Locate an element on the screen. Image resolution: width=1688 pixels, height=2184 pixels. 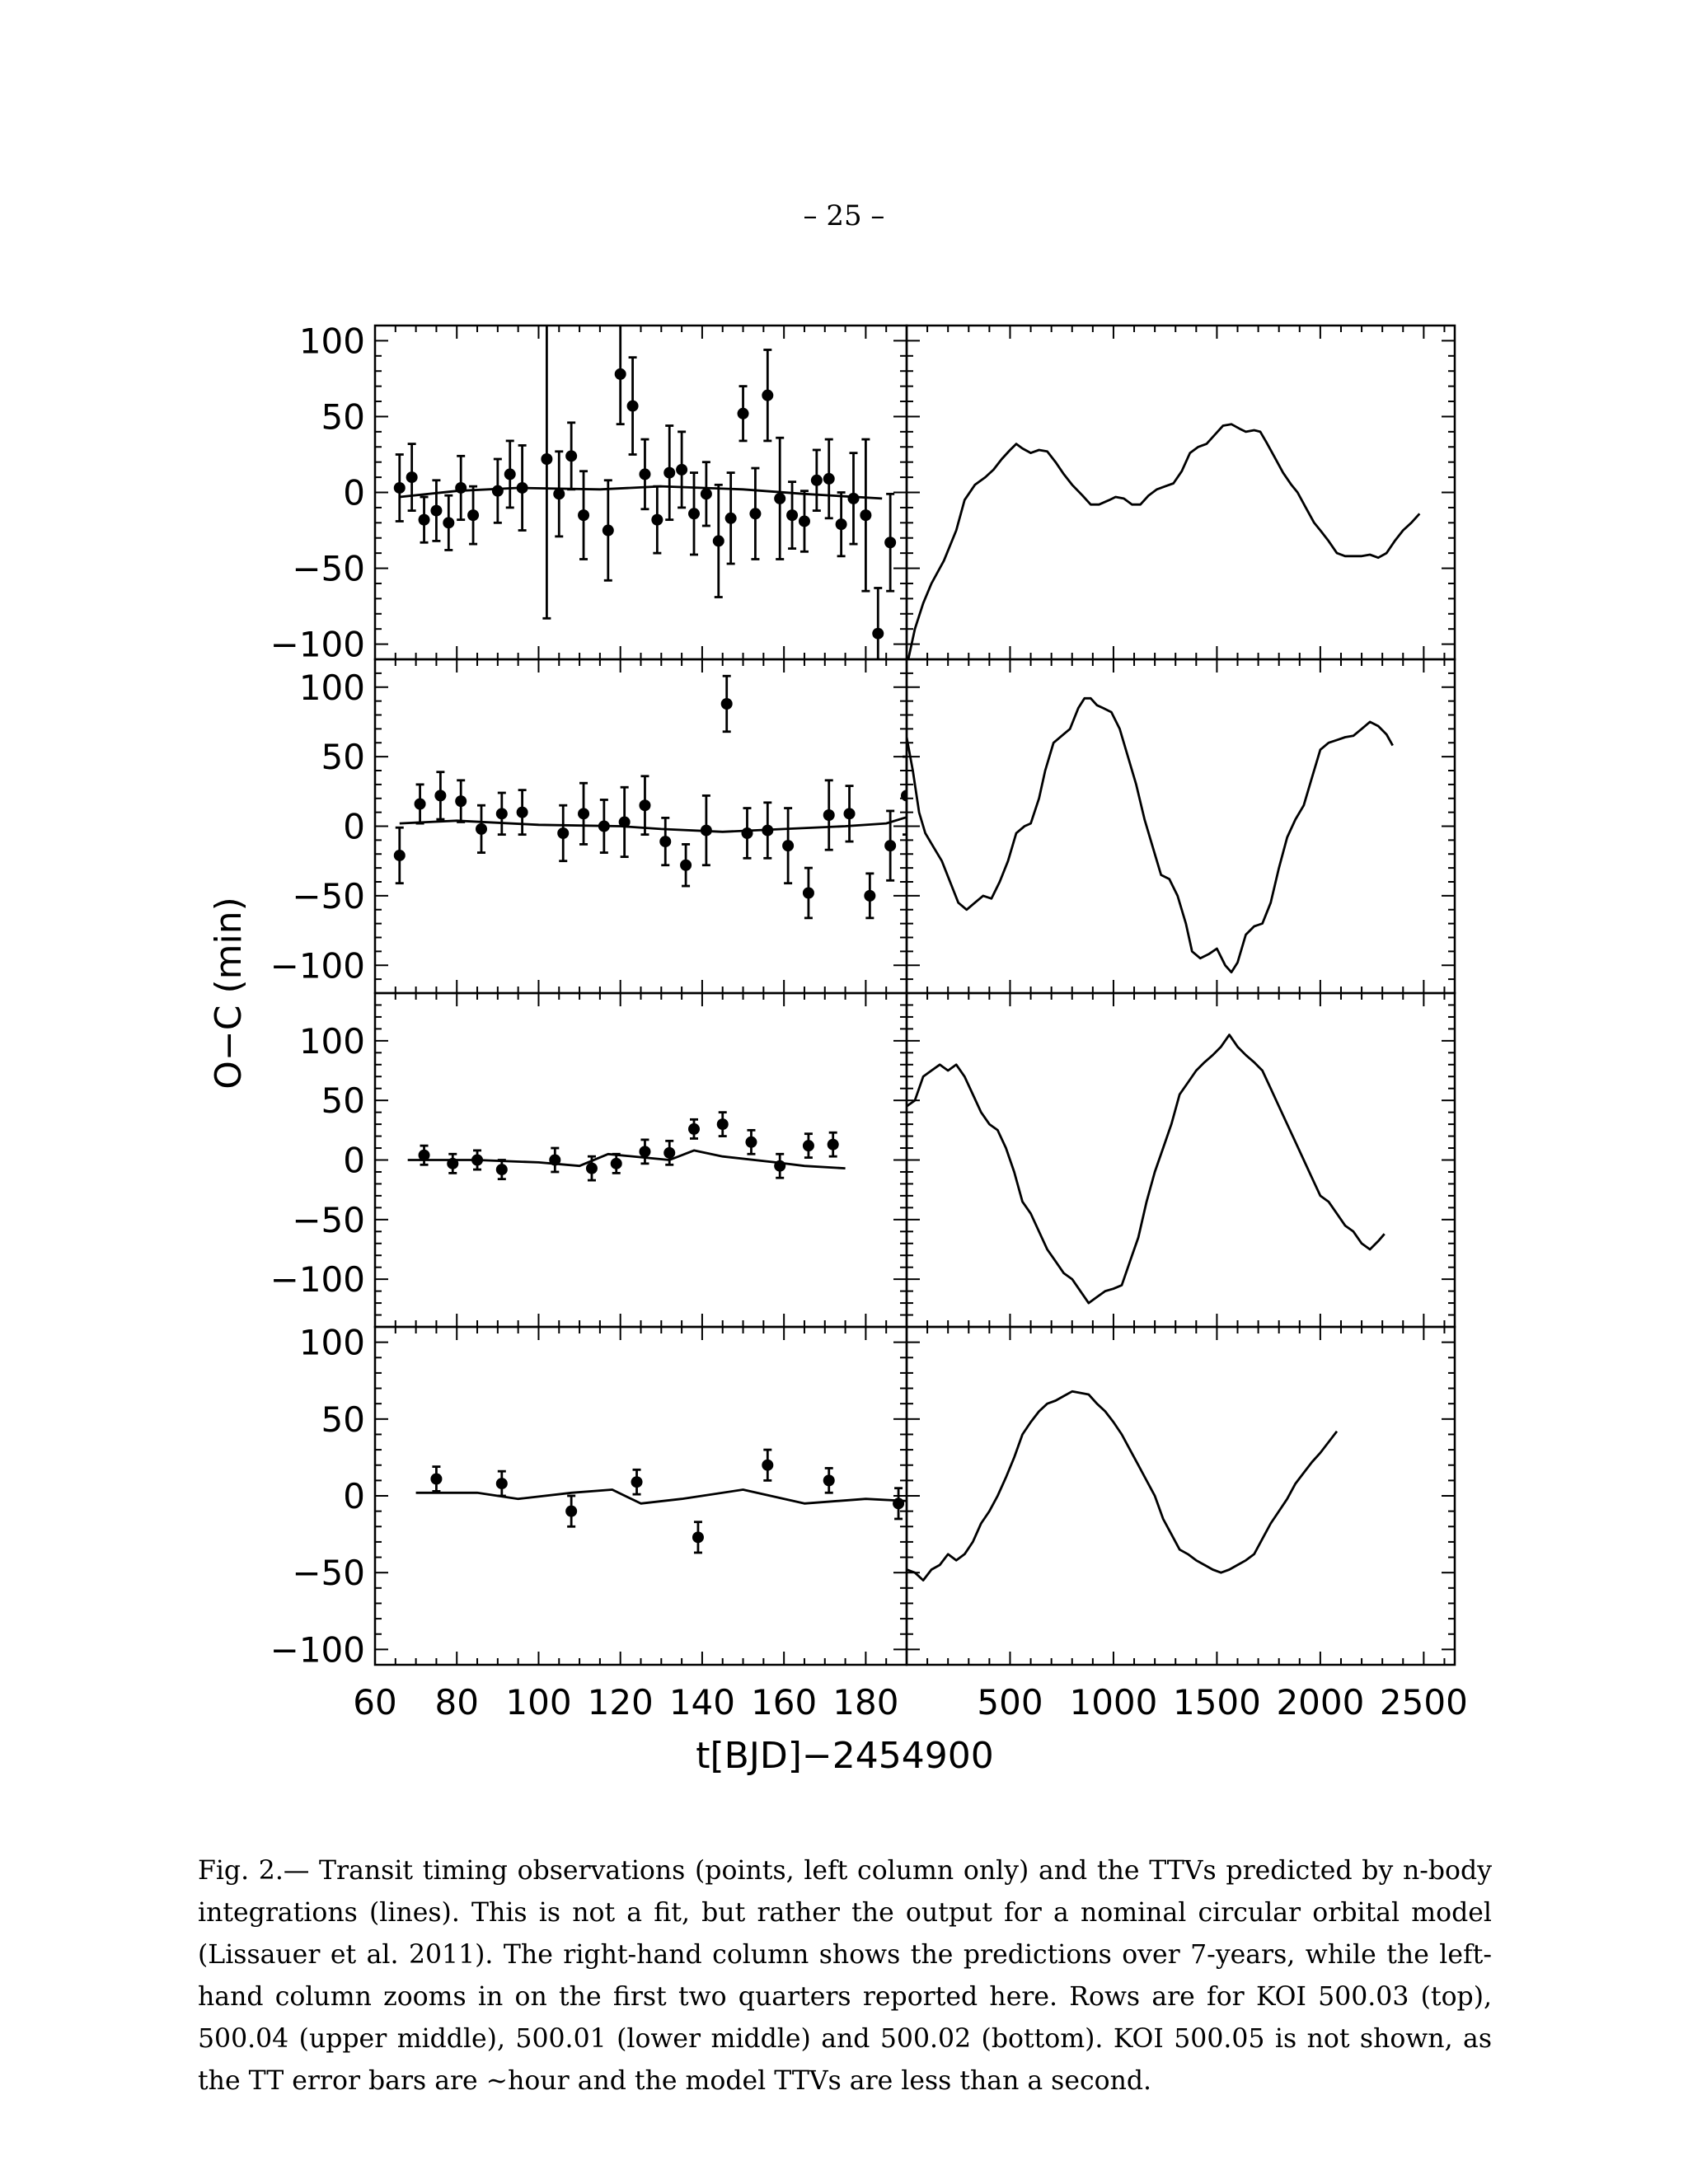
panel-left-2: 100 50 0 −50 −100 is located at coordinates (589, 1160).